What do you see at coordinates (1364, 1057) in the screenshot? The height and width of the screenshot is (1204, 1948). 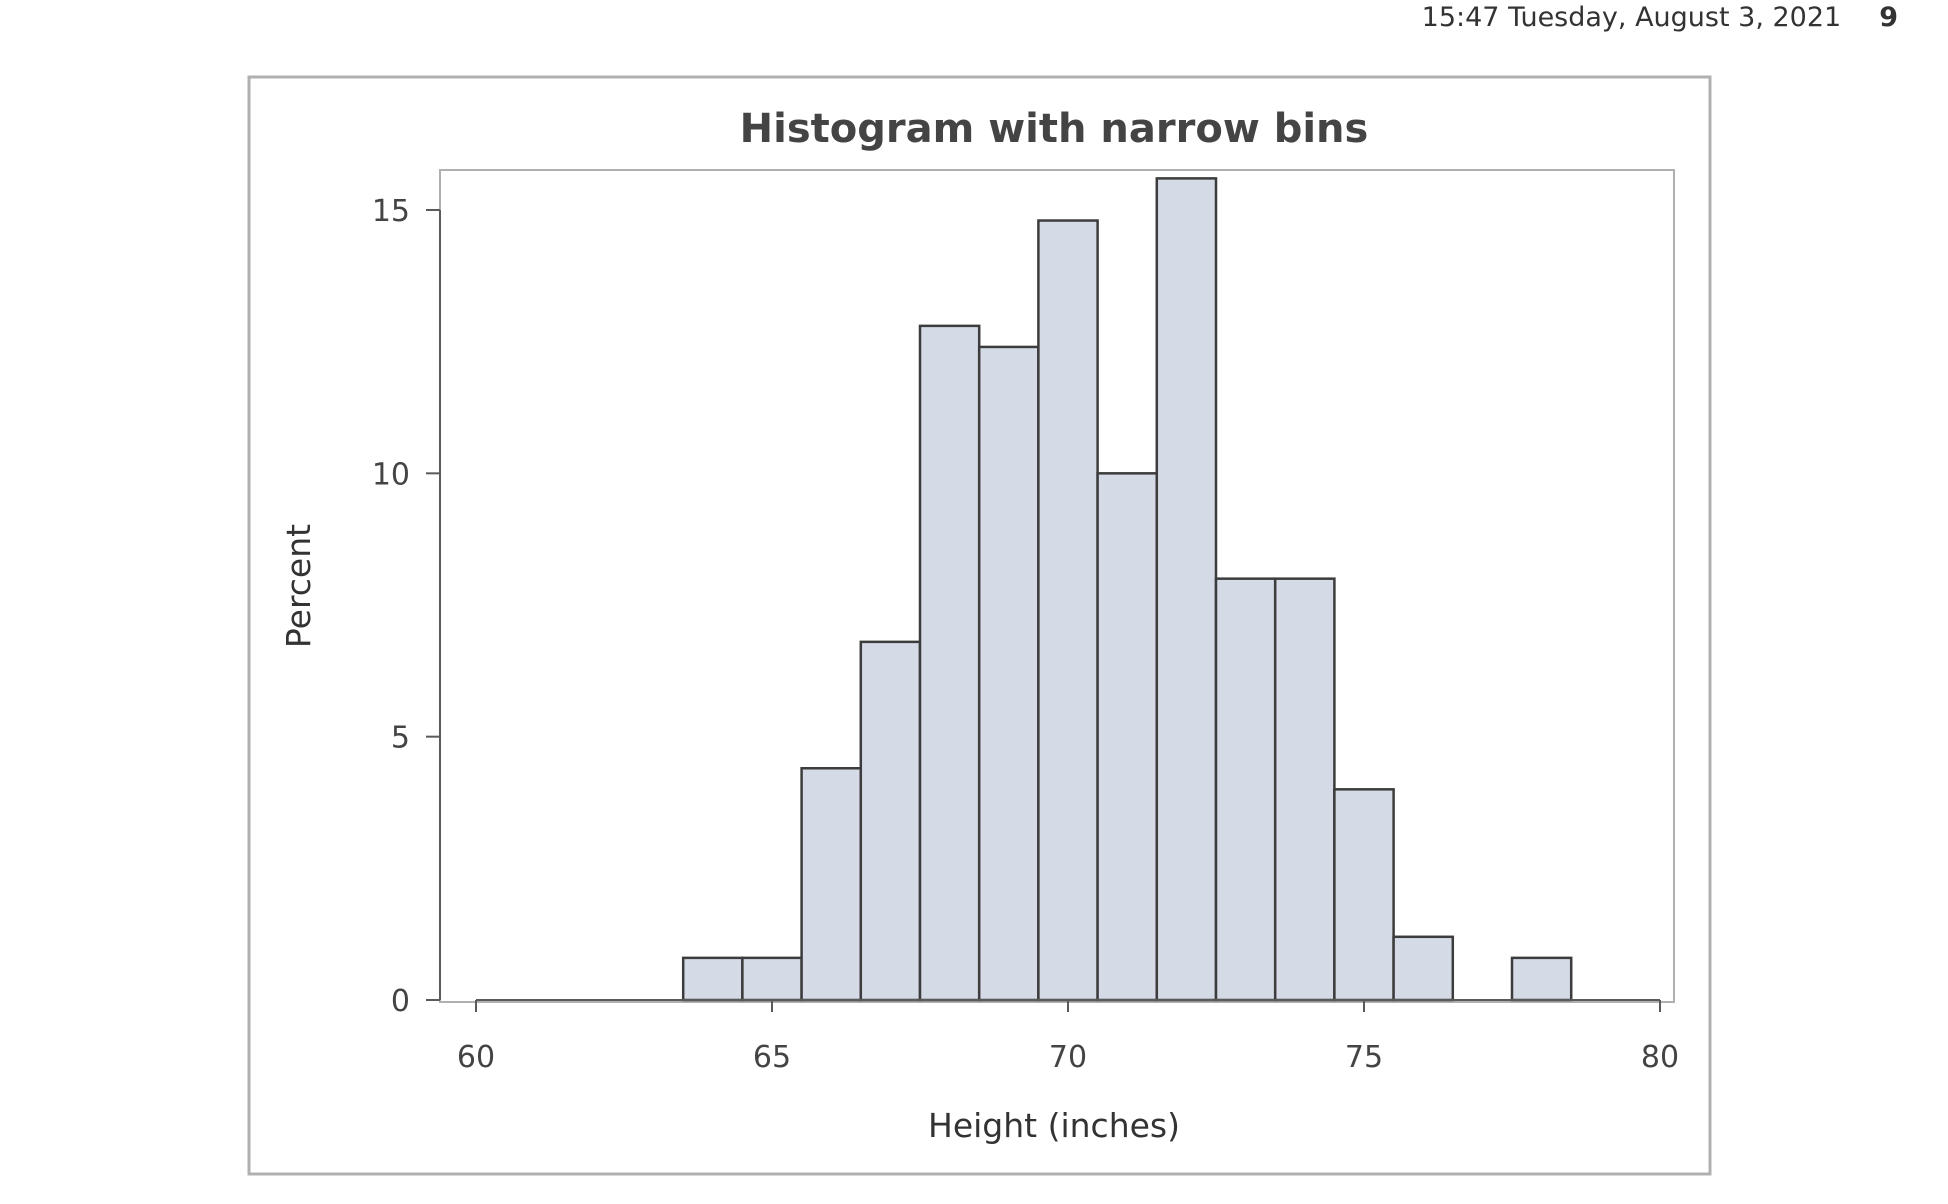 I see `x-tick-label: 75` at bounding box center [1364, 1057].